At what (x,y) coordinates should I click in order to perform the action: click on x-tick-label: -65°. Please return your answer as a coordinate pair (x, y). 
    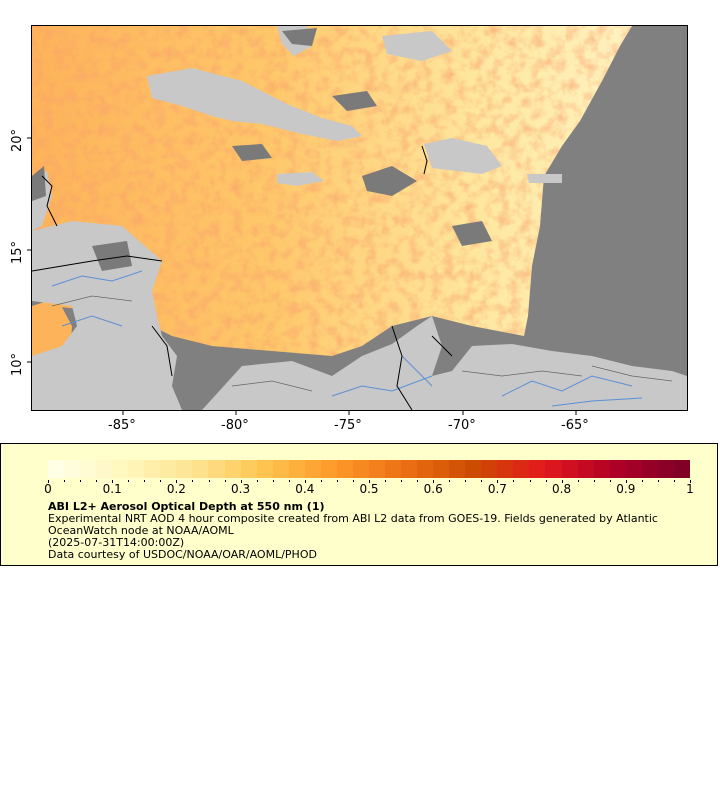
    Looking at the image, I should click on (575, 425).